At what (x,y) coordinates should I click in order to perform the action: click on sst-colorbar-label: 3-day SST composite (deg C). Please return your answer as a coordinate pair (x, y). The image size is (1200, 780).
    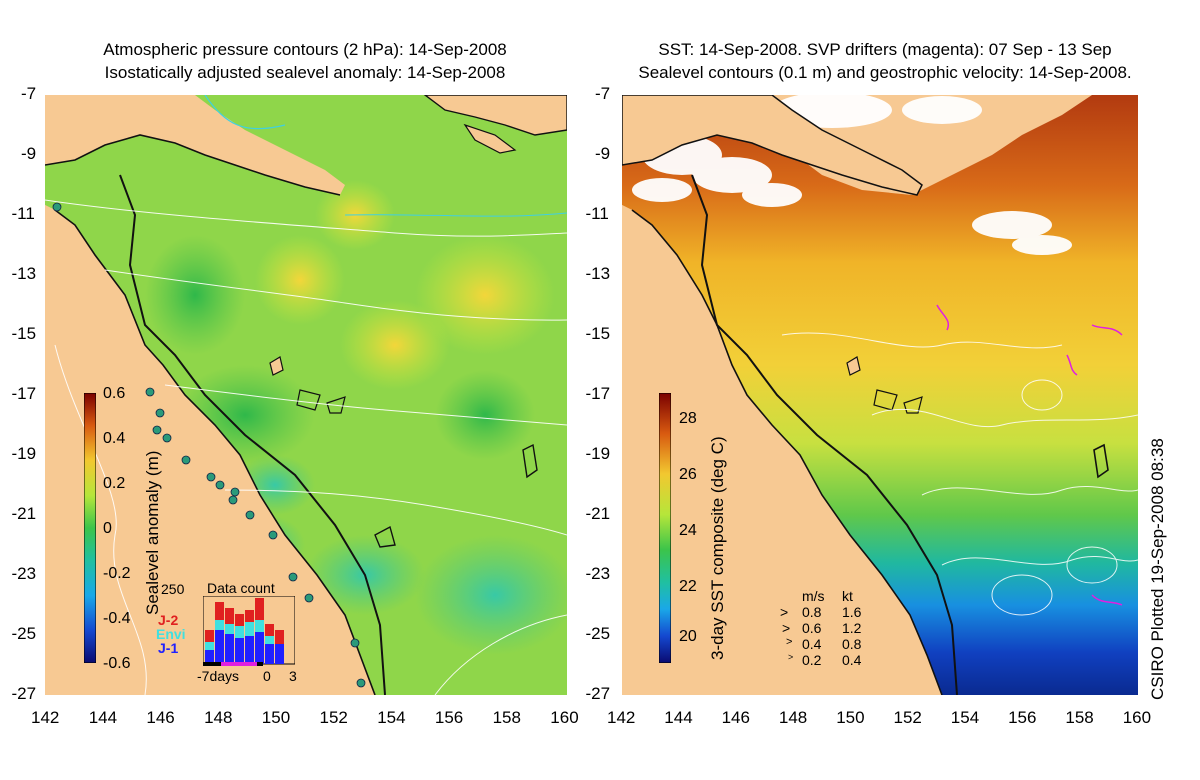
    Looking at the image, I should click on (717, 548).